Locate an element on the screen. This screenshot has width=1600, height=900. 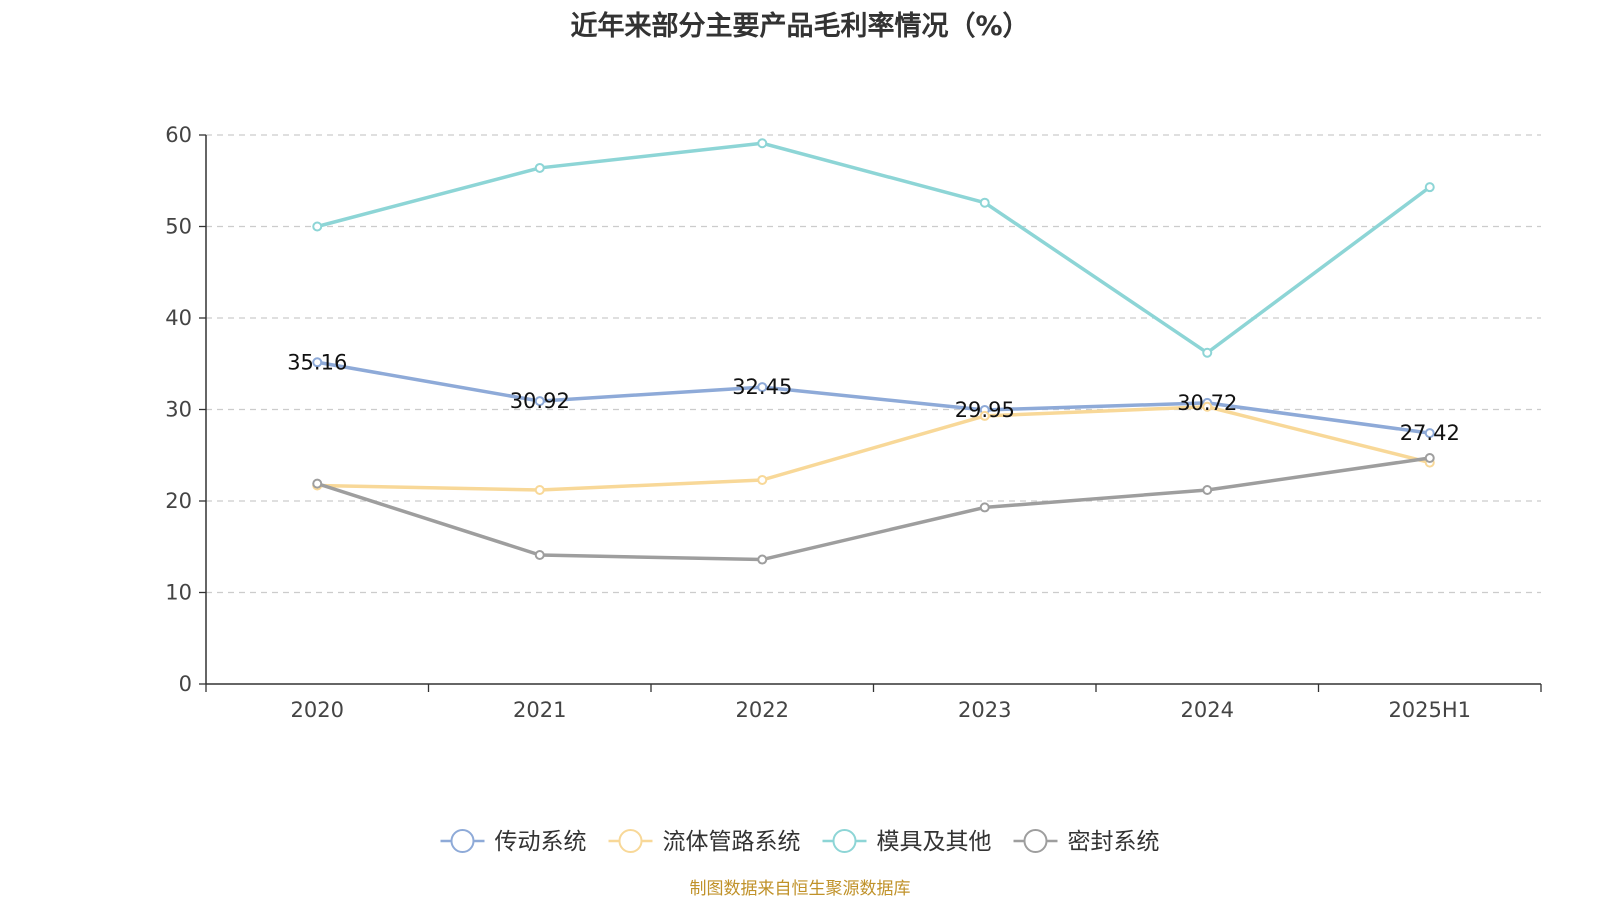
data-label: 30.72 is located at coordinates (1207, 403).